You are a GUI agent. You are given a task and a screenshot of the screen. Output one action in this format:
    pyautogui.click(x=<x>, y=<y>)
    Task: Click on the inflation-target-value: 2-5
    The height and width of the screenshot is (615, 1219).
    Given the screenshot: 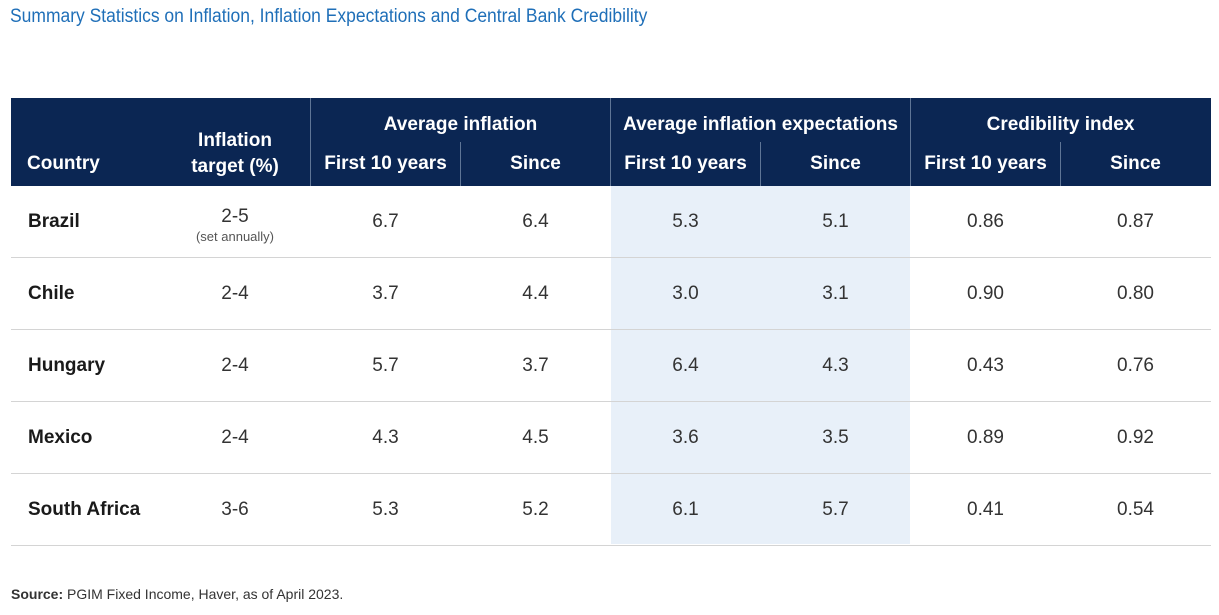 What is the action you would take?
    pyautogui.click(x=235, y=216)
    